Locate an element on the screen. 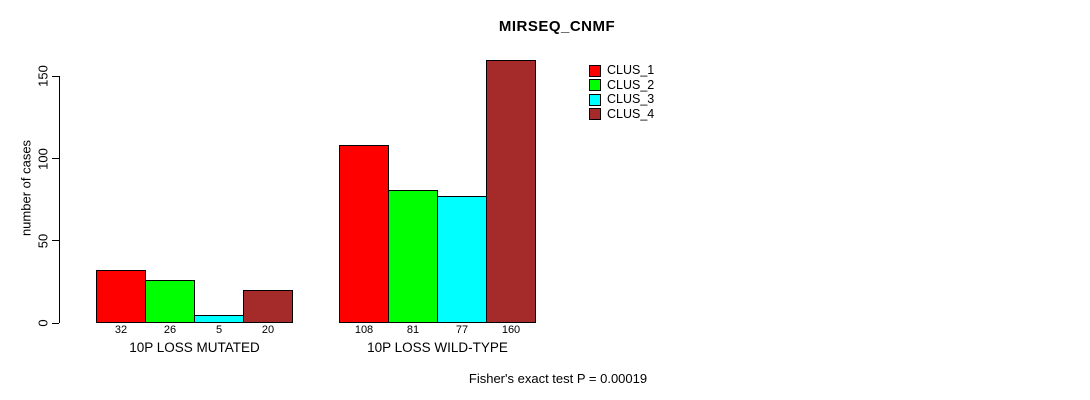 This screenshot has width=1090, height=400. legend-row: CLUS_2 is located at coordinates (622, 84).